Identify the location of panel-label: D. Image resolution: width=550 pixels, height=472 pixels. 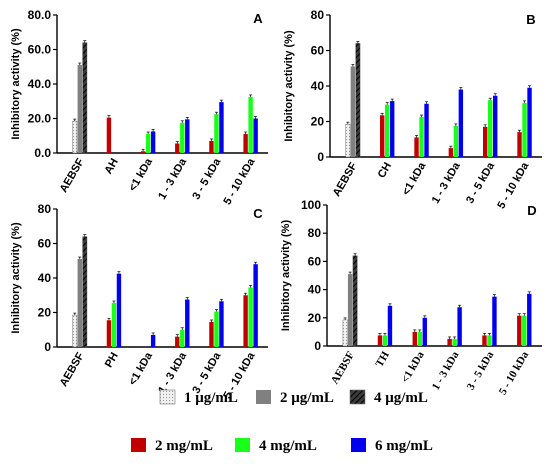
(531, 210).